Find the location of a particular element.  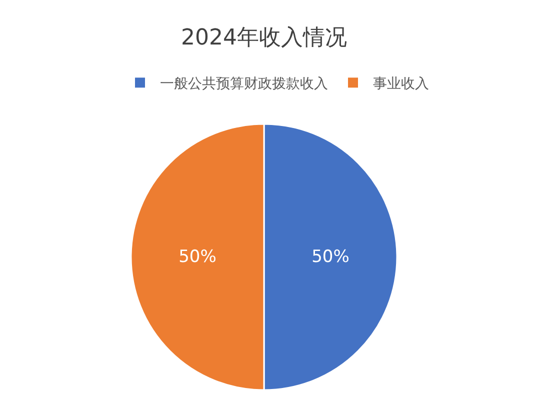

chart-title: 2024年收入情况 is located at coordinates (264, 38).